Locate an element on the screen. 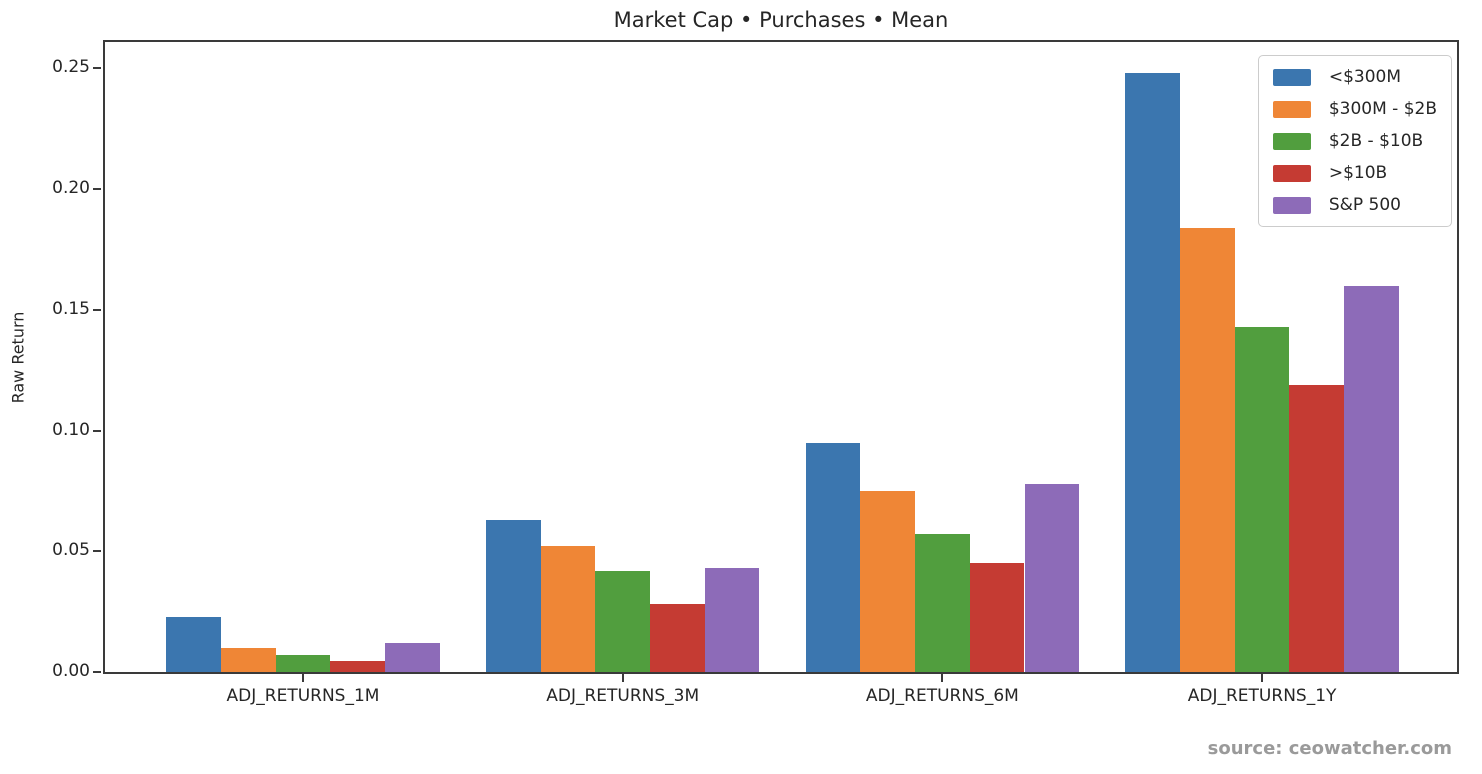  y-tick-mark-0.20 is located at coordinates (97, 189).